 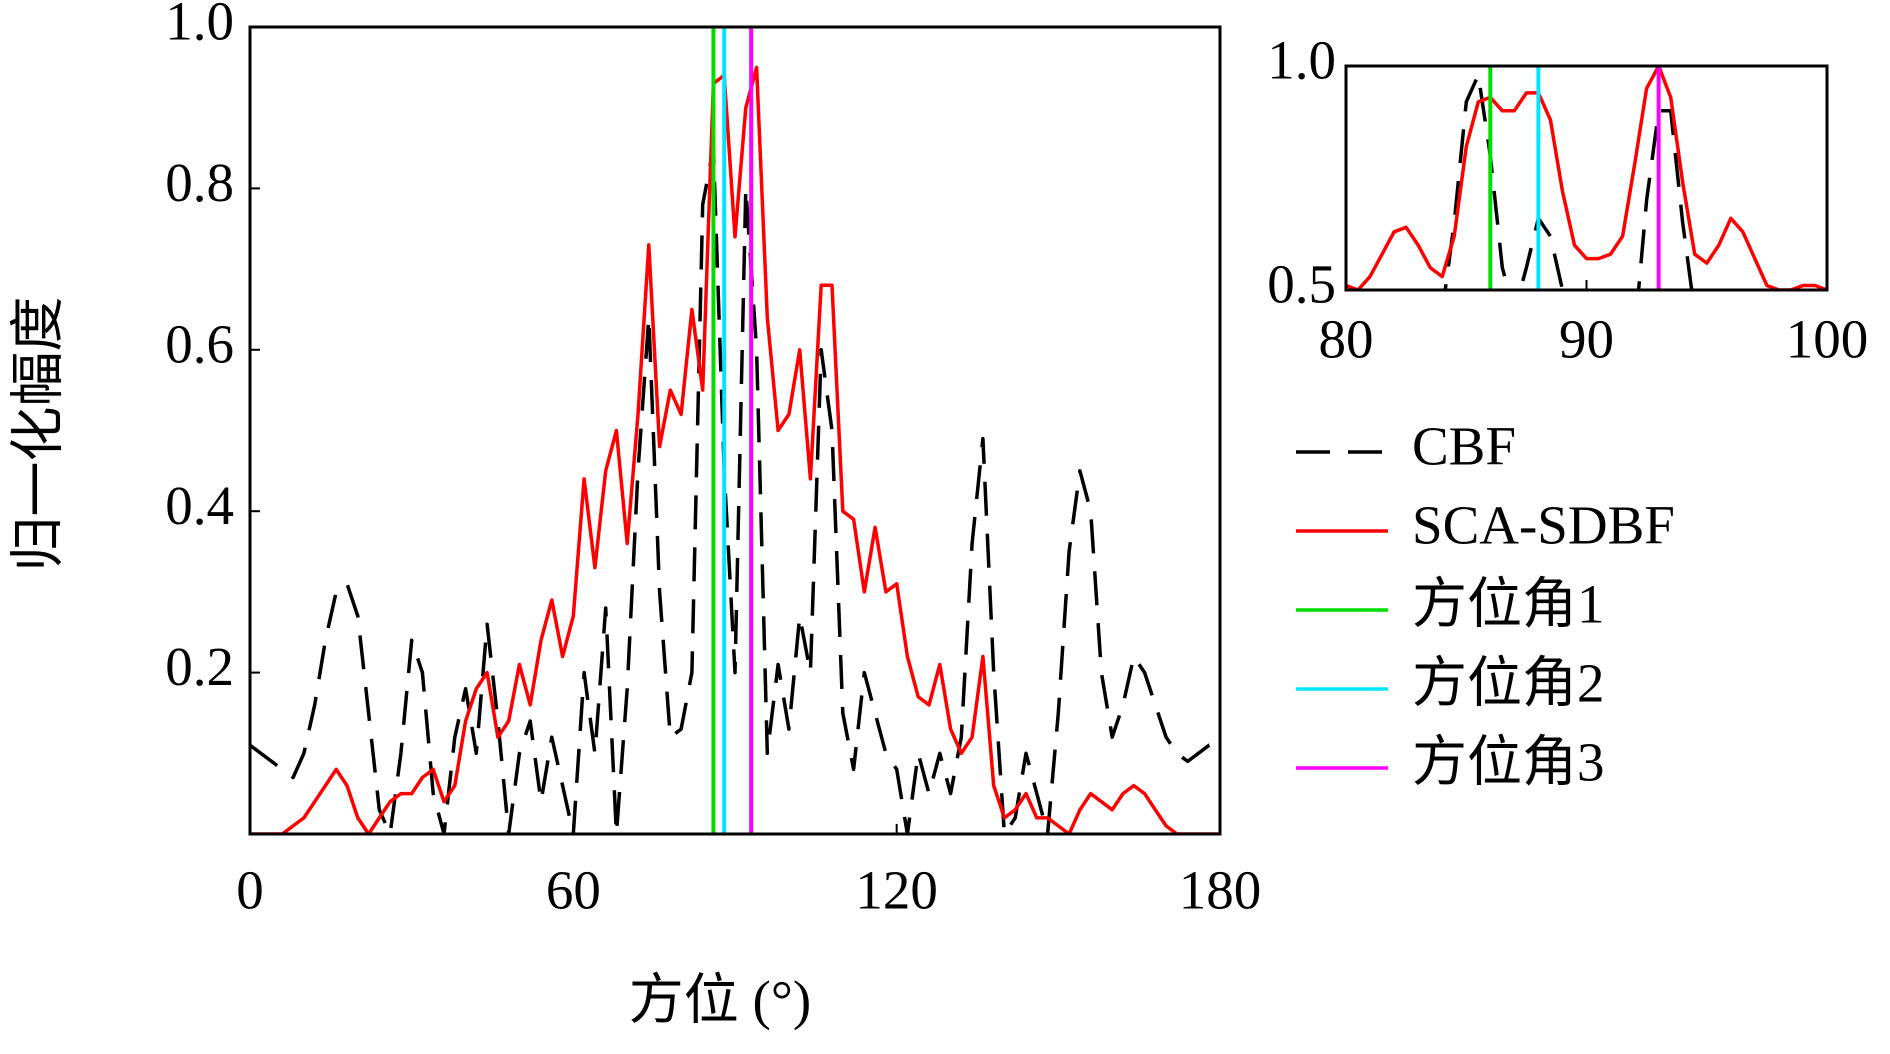 I want to click on x-tick-label: 100, so click(x=1827, y=339).